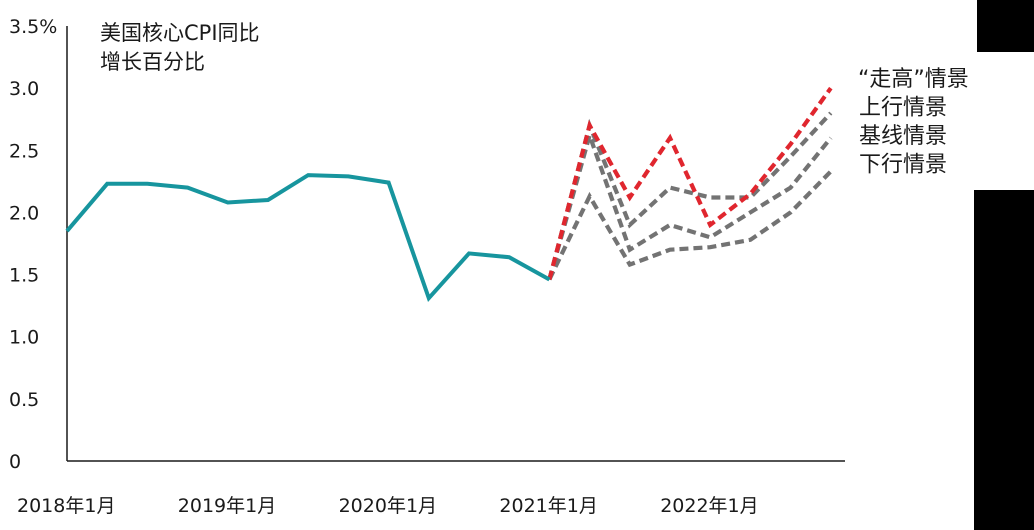 This screenshot has height=530, width=1034. Describe the element at coordinates (24, 400) in the screenshot. I see `y-tick-label: 0.5` at that location.